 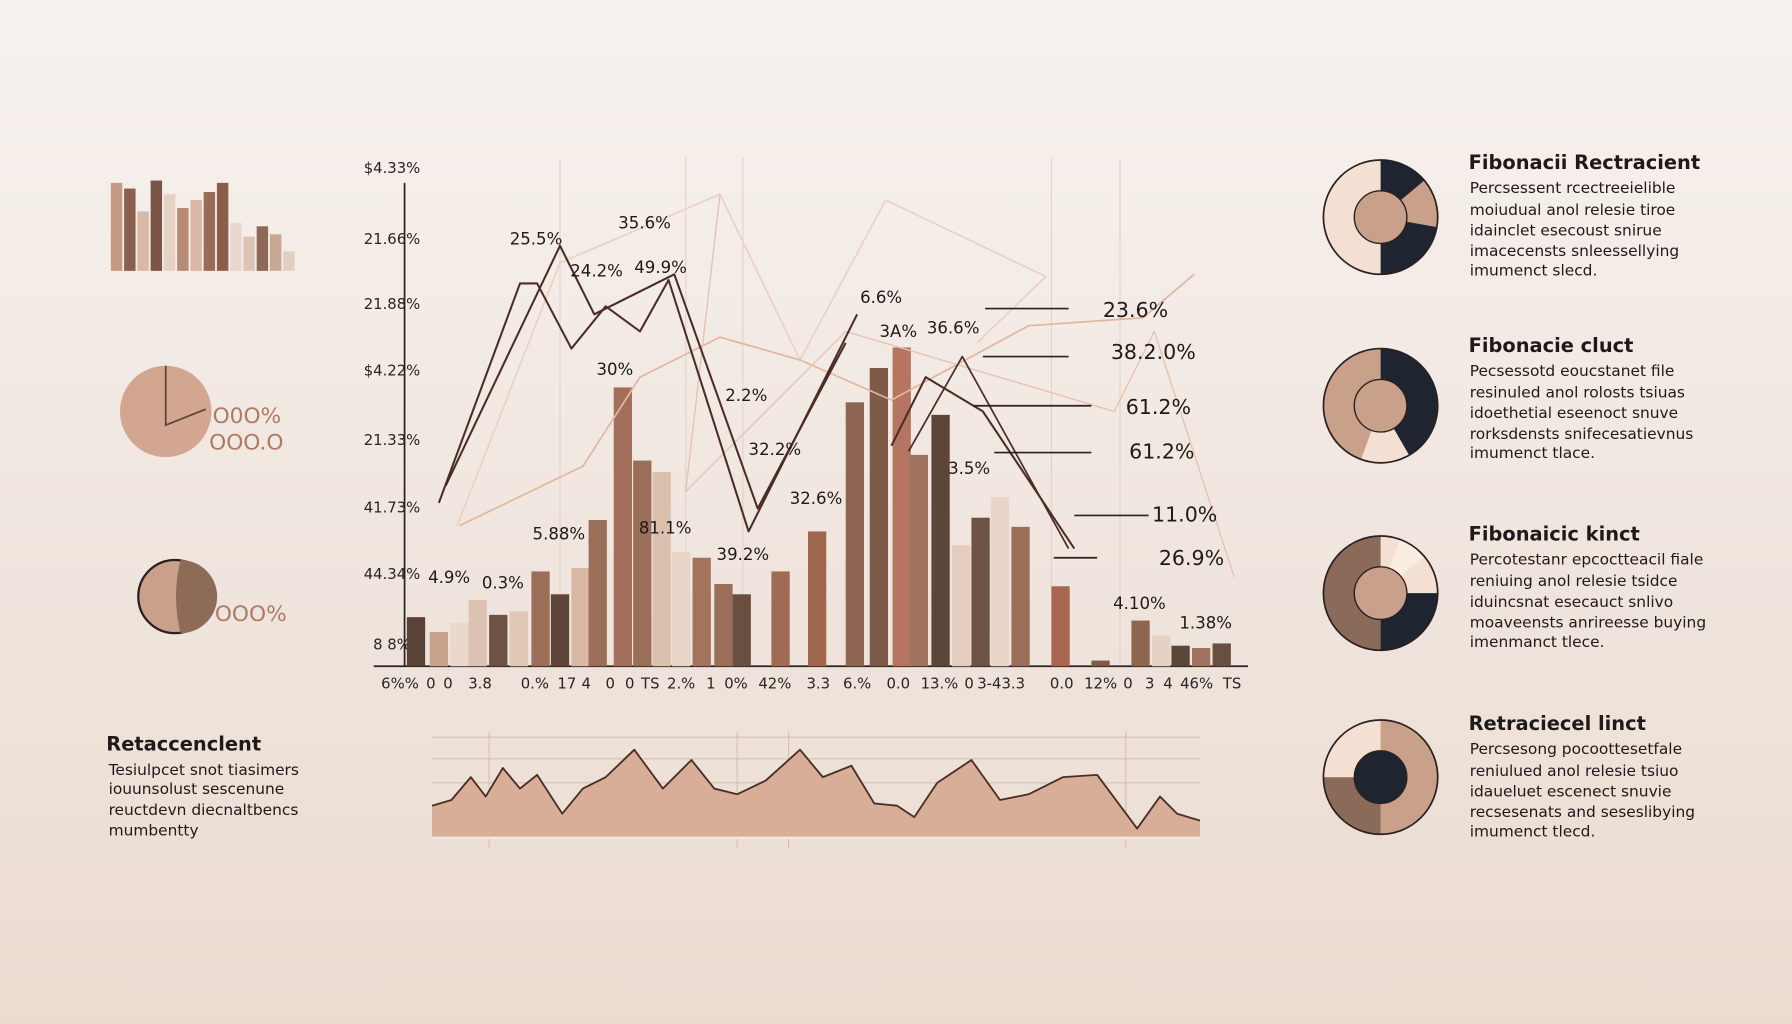 I want to click on annotation: 25.5%, so click(x=536, y=239).